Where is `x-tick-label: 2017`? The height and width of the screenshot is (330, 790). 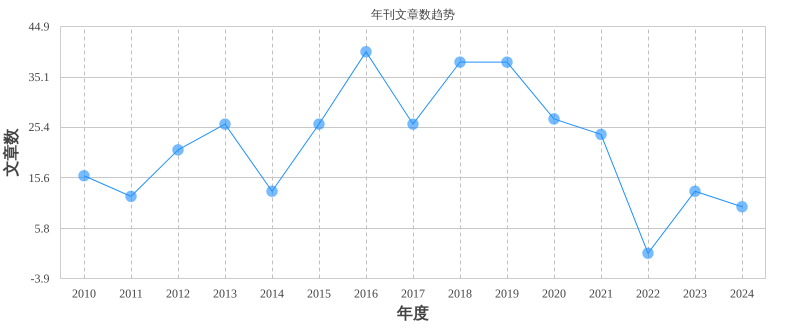
x-tick-label: 2017 is located at coordinates (413, 293).